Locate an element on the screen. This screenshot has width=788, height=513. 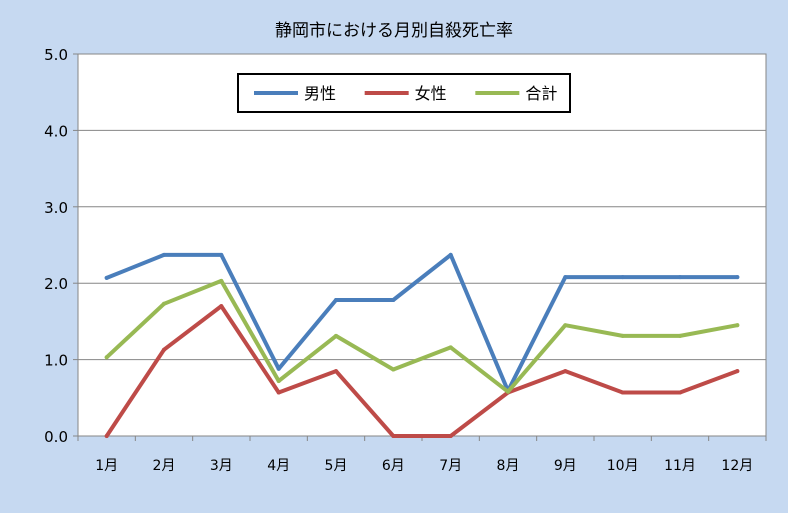
x-tick-label-3: 4月 is located at coordinates (278, 466).